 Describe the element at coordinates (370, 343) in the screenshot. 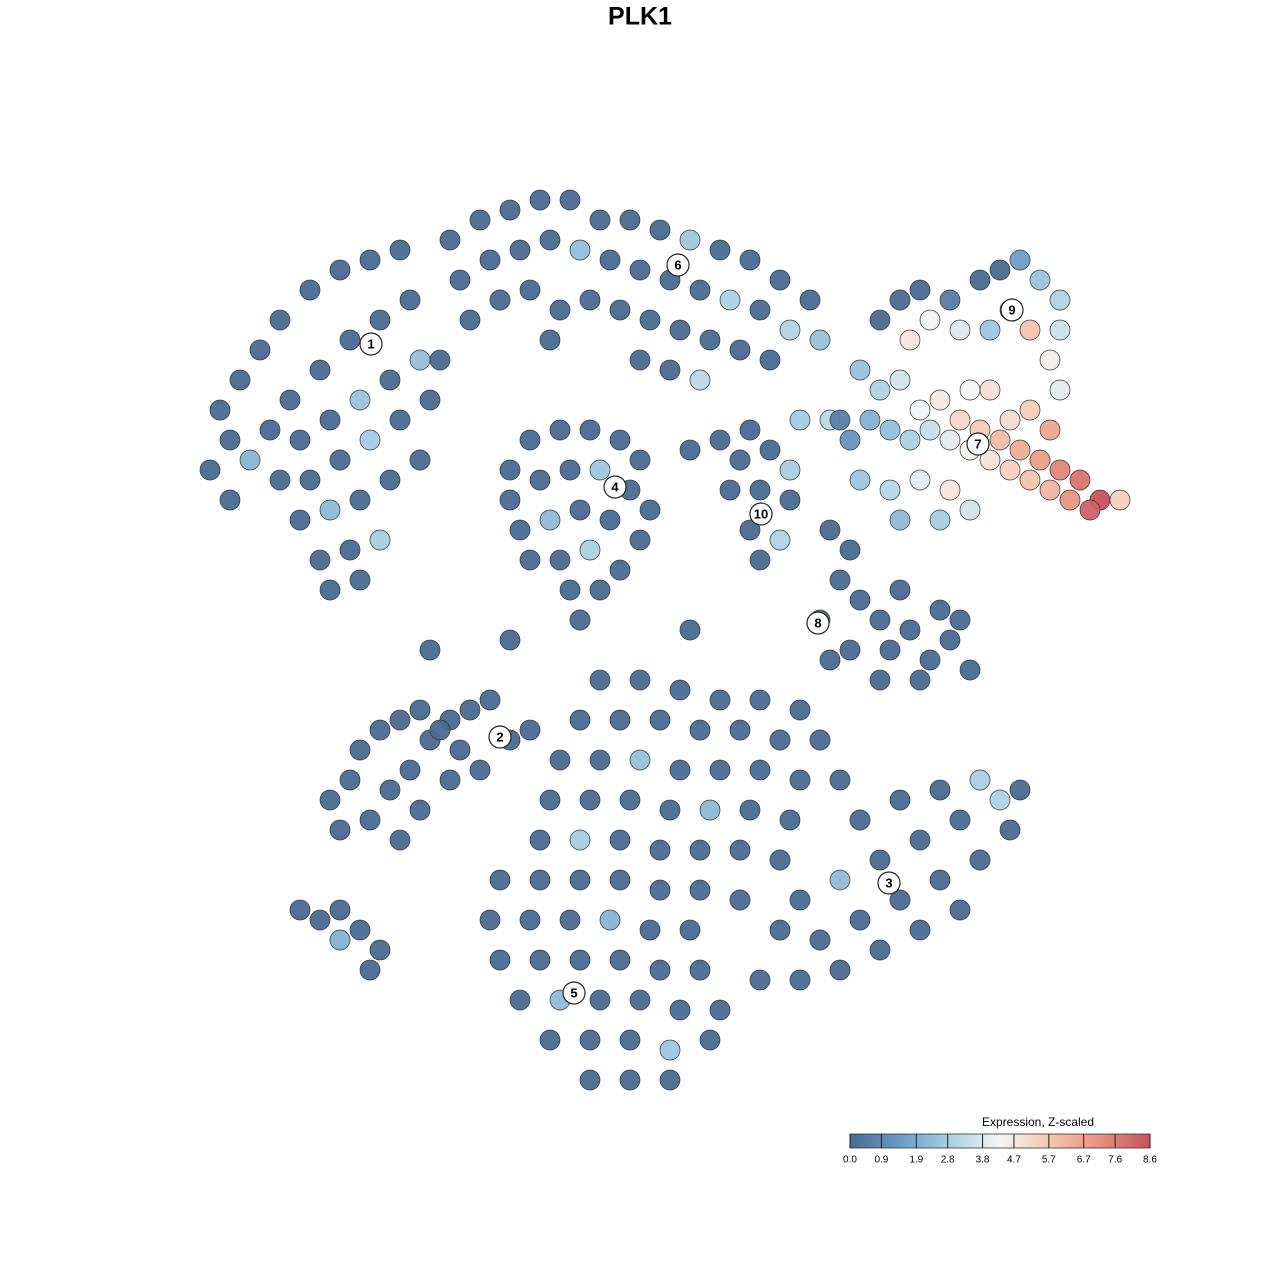

I see `cluster-label: 1` at that location.